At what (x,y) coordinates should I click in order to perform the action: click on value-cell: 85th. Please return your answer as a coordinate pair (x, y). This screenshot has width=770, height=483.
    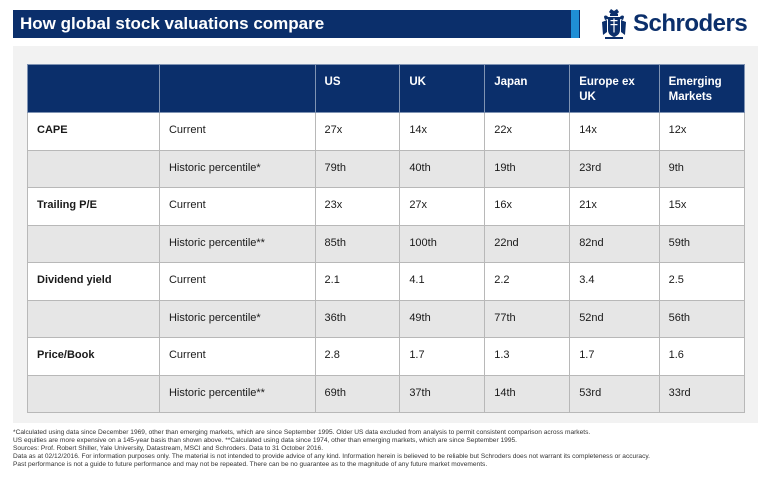
    Looking at the image, I should click on (357, 243).